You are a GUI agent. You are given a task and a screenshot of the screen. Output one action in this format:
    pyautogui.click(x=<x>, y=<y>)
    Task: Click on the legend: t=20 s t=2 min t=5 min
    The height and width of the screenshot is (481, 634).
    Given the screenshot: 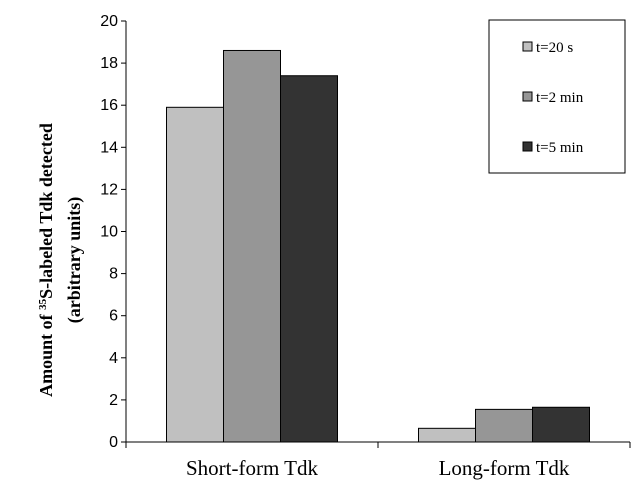 What is the action you would take?
    pyautogui.click(x=557, y=96)
    